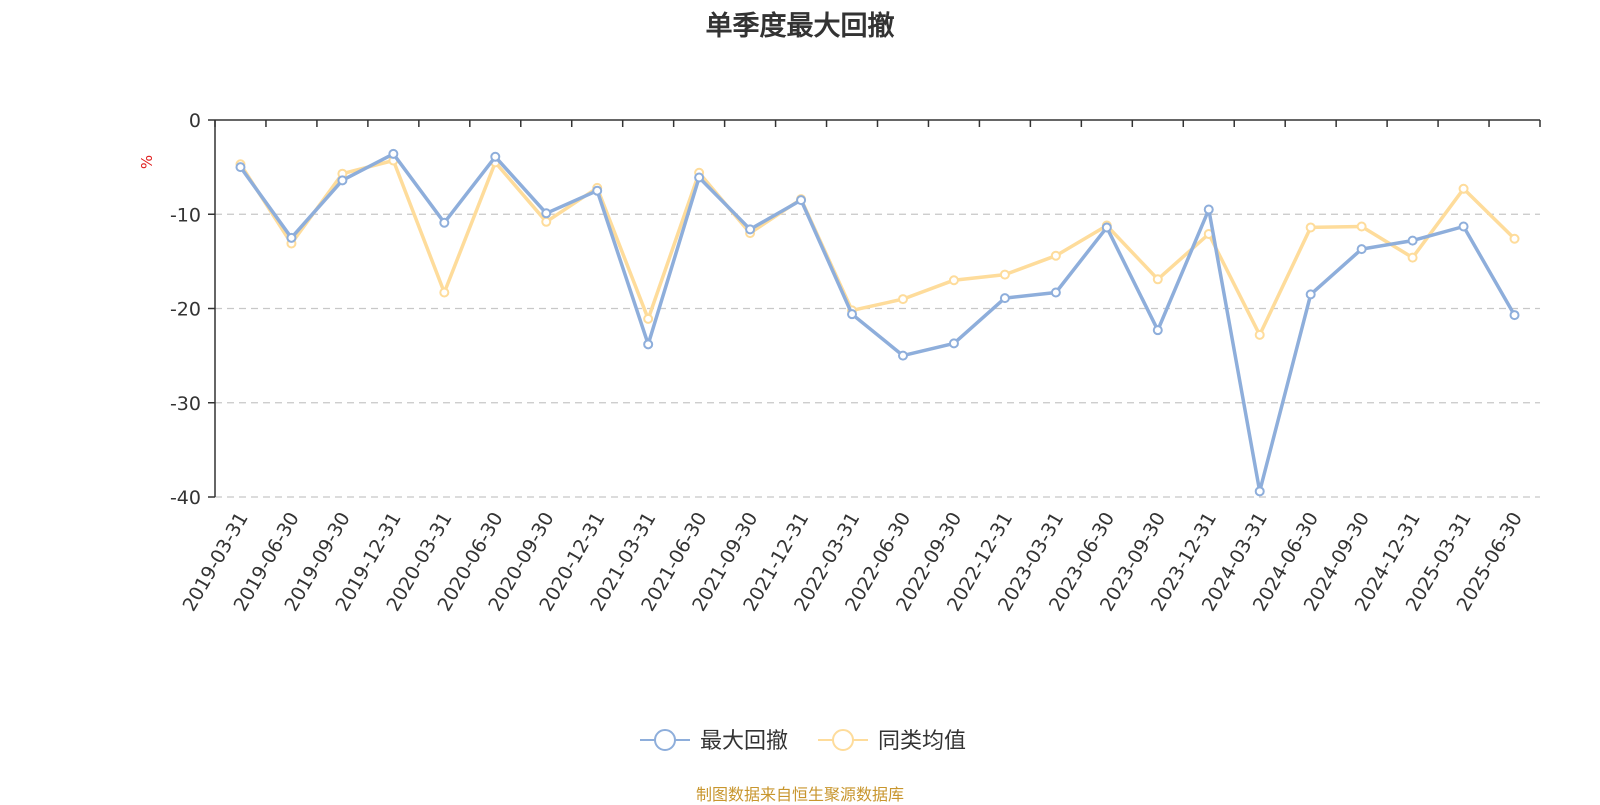  Describe the element at coordinates (185, 498) in the screenshot. I see `y-tick-label: -40` at that location.